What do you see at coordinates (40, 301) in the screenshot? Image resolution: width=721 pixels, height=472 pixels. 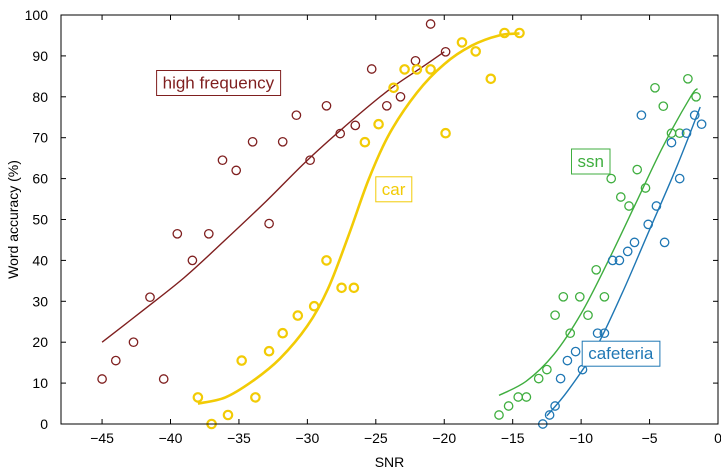 I see `y-tick-label: 30` at bounding box center [40, 301].